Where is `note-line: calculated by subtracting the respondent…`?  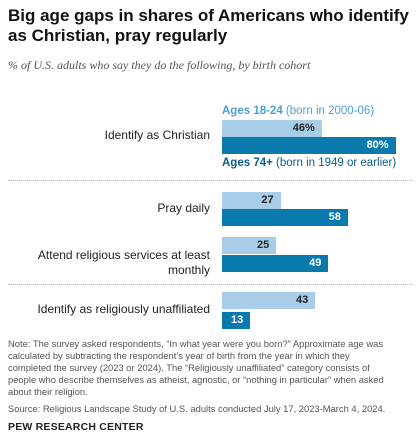
note-line: calculated by subtracting the respondent… is located at coordinates (179, 356).